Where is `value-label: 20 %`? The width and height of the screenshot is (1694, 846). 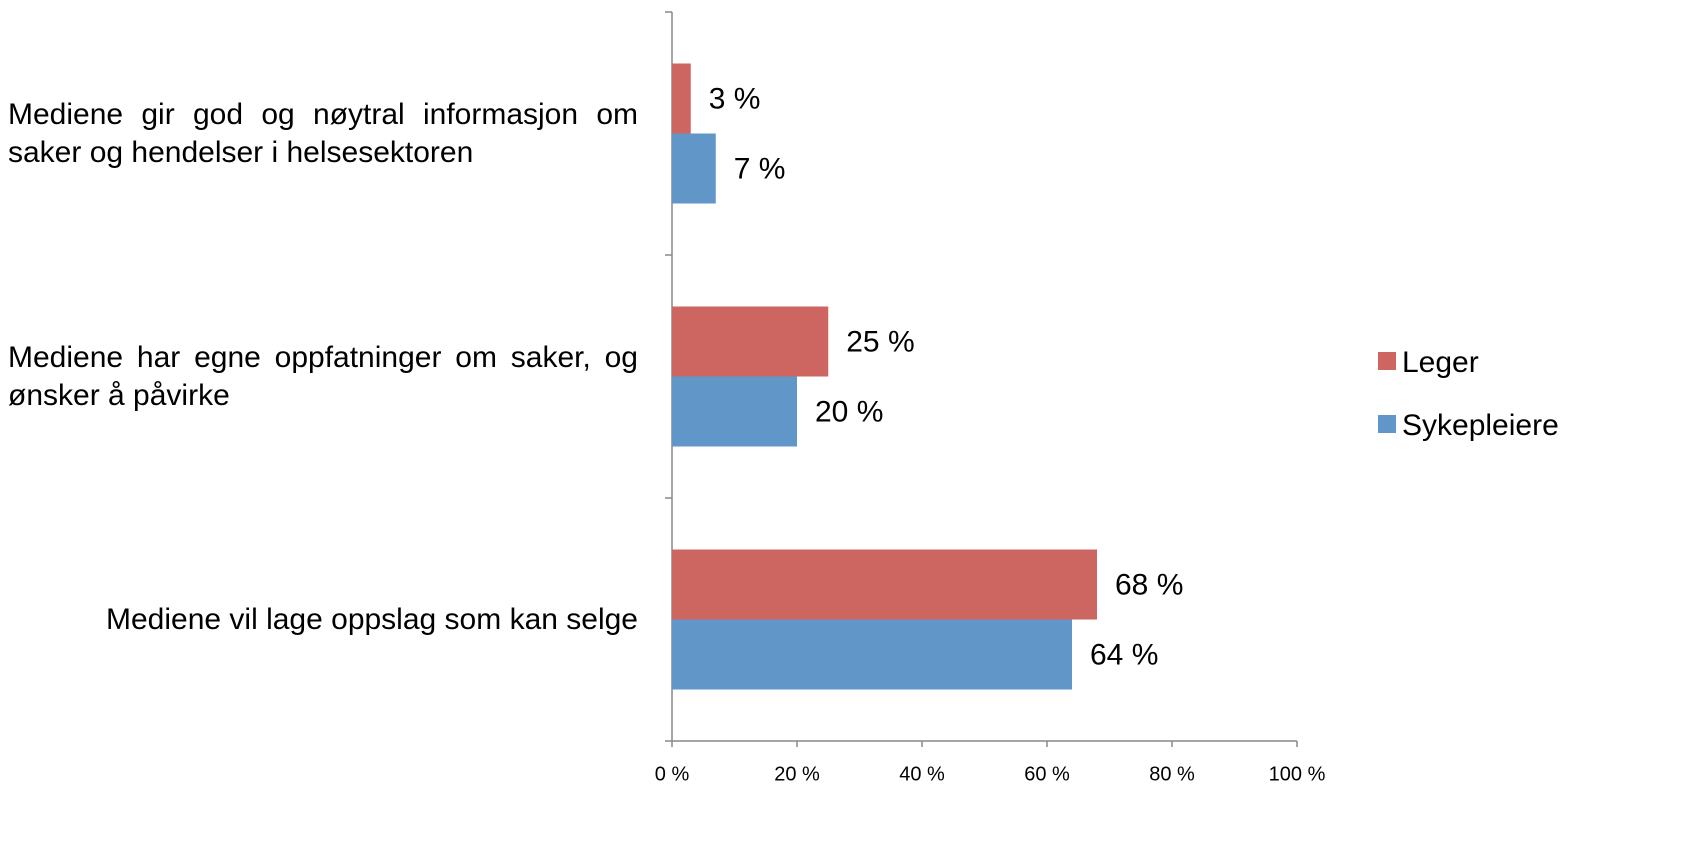 value-label: 20 % is located at coordinates (849, 411).